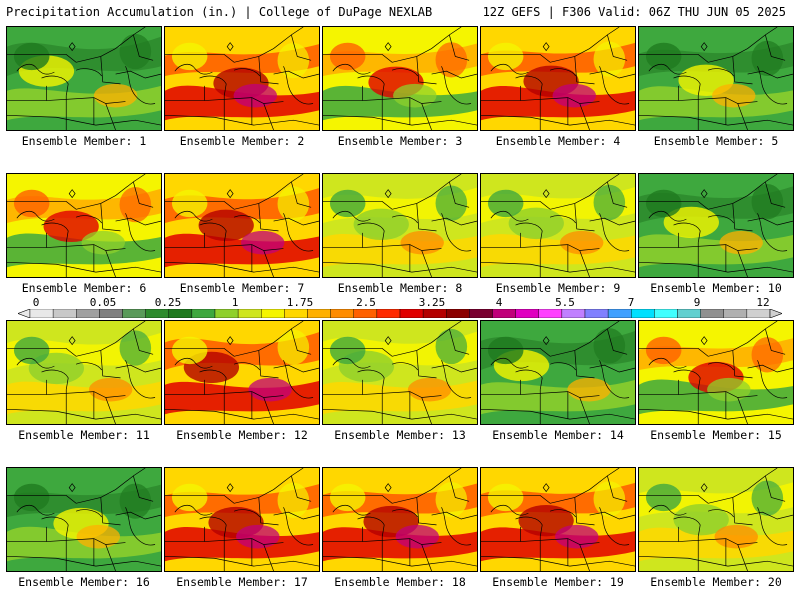  I want to click on ensemble-member-label: Ensemble Member: 3, so click(400, 141).